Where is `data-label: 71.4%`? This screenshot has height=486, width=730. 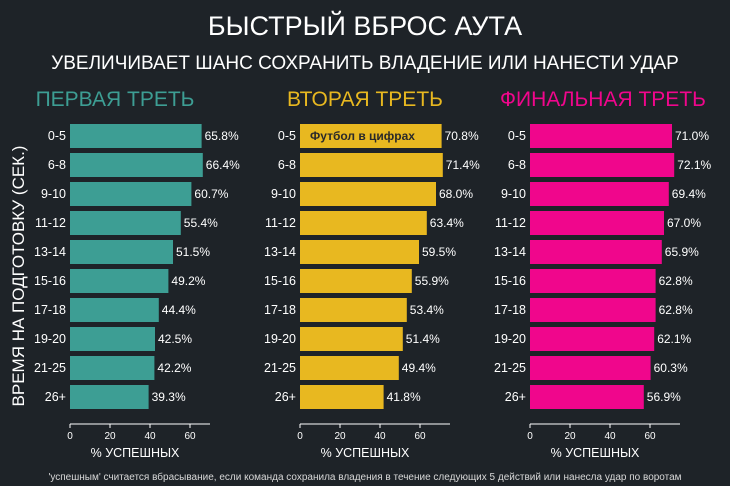 data-label: 71.4% is located at coordinates (463, 165).